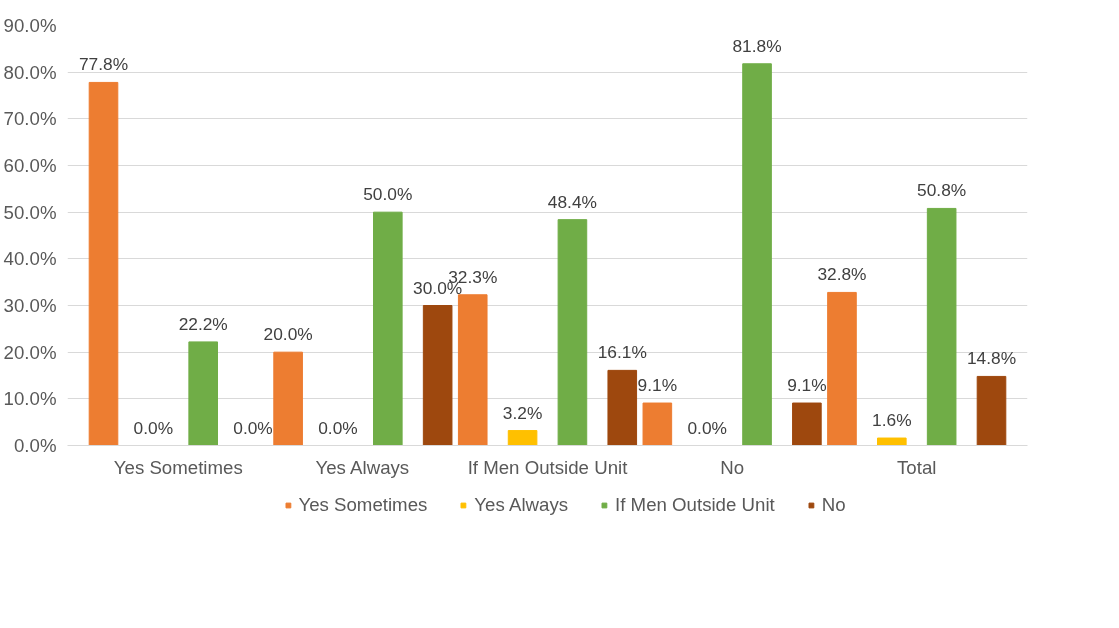 Image resolution: width=1119 pixels, height=628 pixels. Describe the element at coordinates (942, 190) in the screenshot. I see `data-label: 50.8%` at that location.